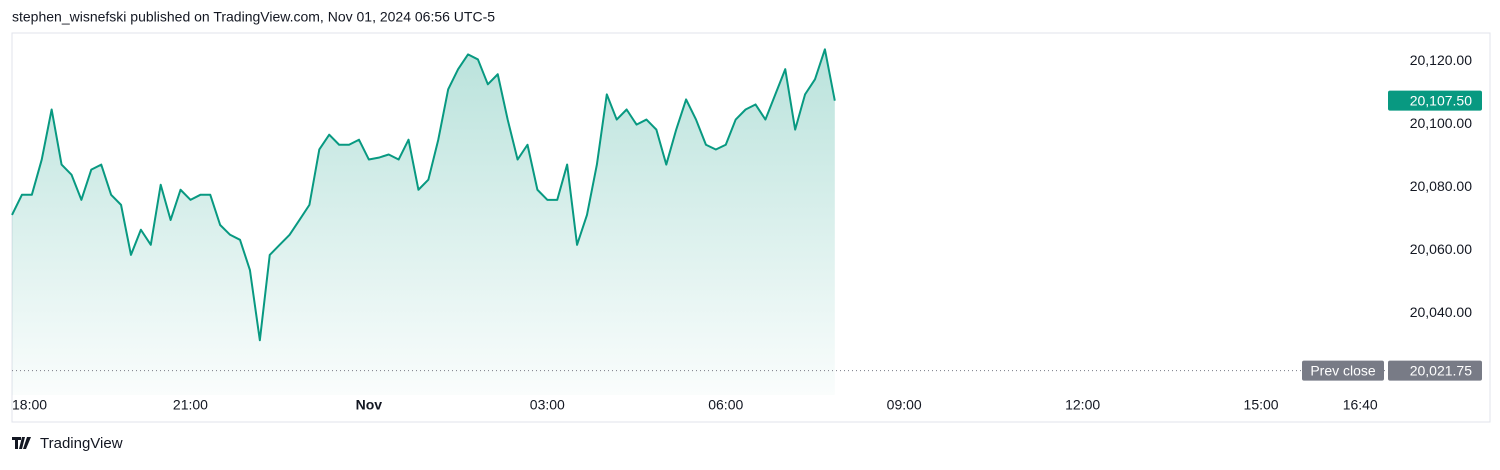 The width and height of the screenshot is (1500, 470). What do you see at coordinates (1441, 123) in the screenshot?
I see `y-tick-label: 20,100.00` at bounding box center [1441, 123].